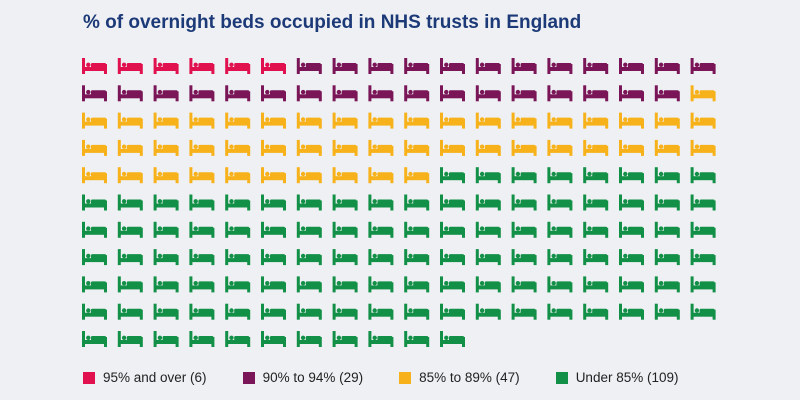  Describe the element at coordinates (617, 377) in the screenshot. I see `legend-item-under-85: Under 85% (109)` at that location.